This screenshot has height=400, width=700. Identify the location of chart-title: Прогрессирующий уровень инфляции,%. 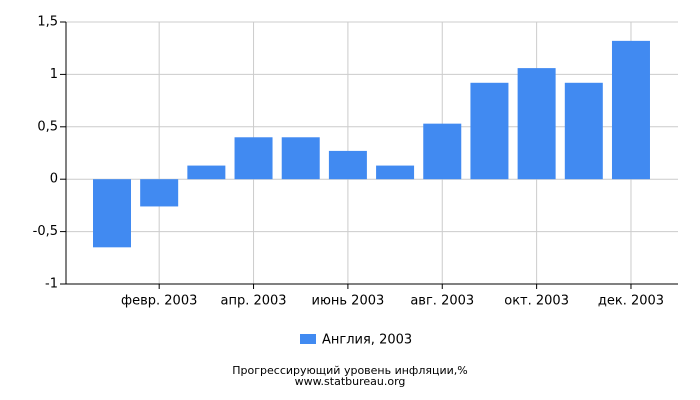
(349, 370).